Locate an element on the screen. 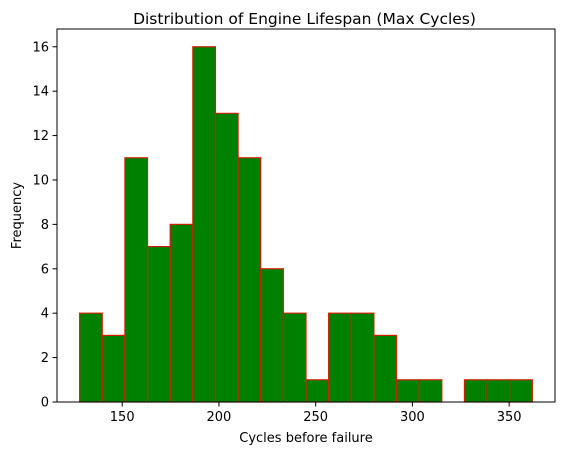  y-tick-label: 10 is located at coordinates (40, 180).